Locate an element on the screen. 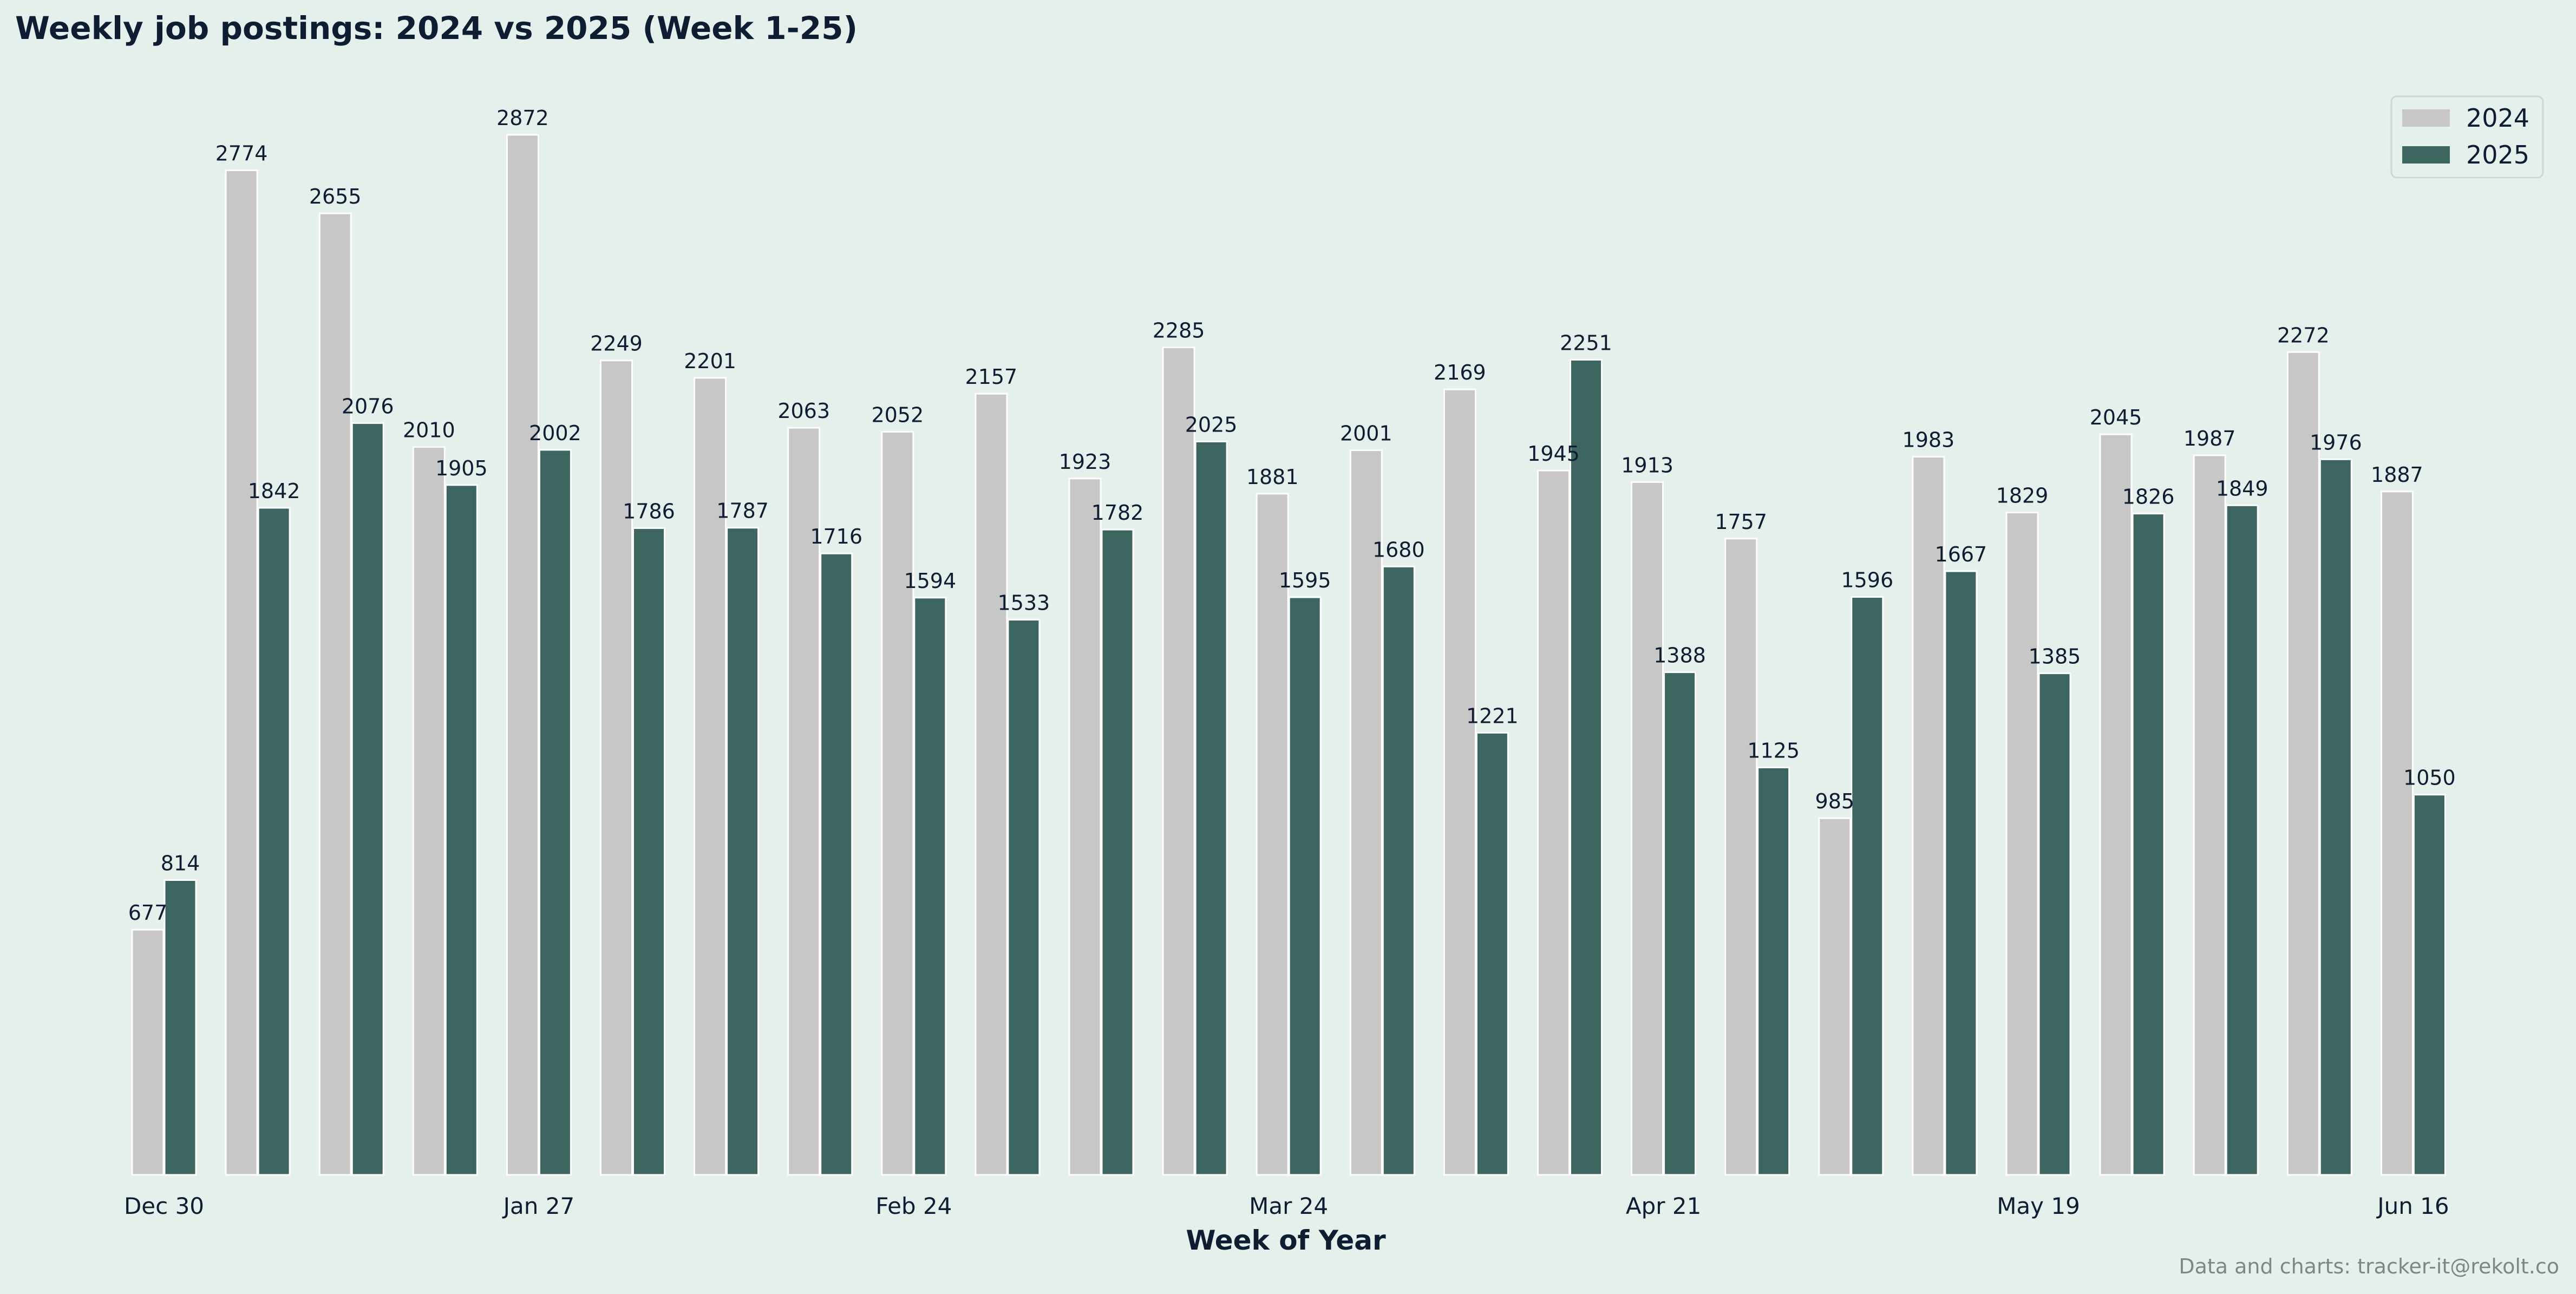 This screenshot has width=2576, height=1294. value-label-2025-week-14: 1680 is located at coordinates (1398, 549).